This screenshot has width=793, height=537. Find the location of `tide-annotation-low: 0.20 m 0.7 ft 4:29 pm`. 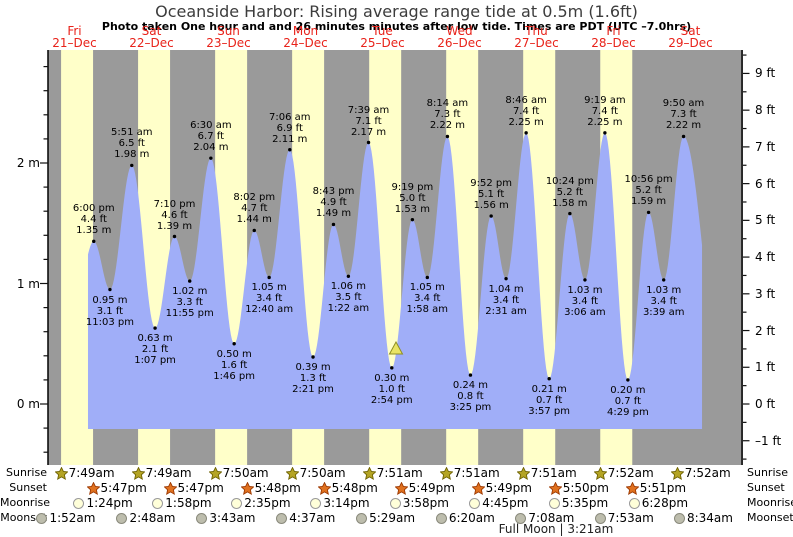

tide-annotation-low: 0.20 m 0.7 ft 4:29 pm is located at coordinates (628, 401).